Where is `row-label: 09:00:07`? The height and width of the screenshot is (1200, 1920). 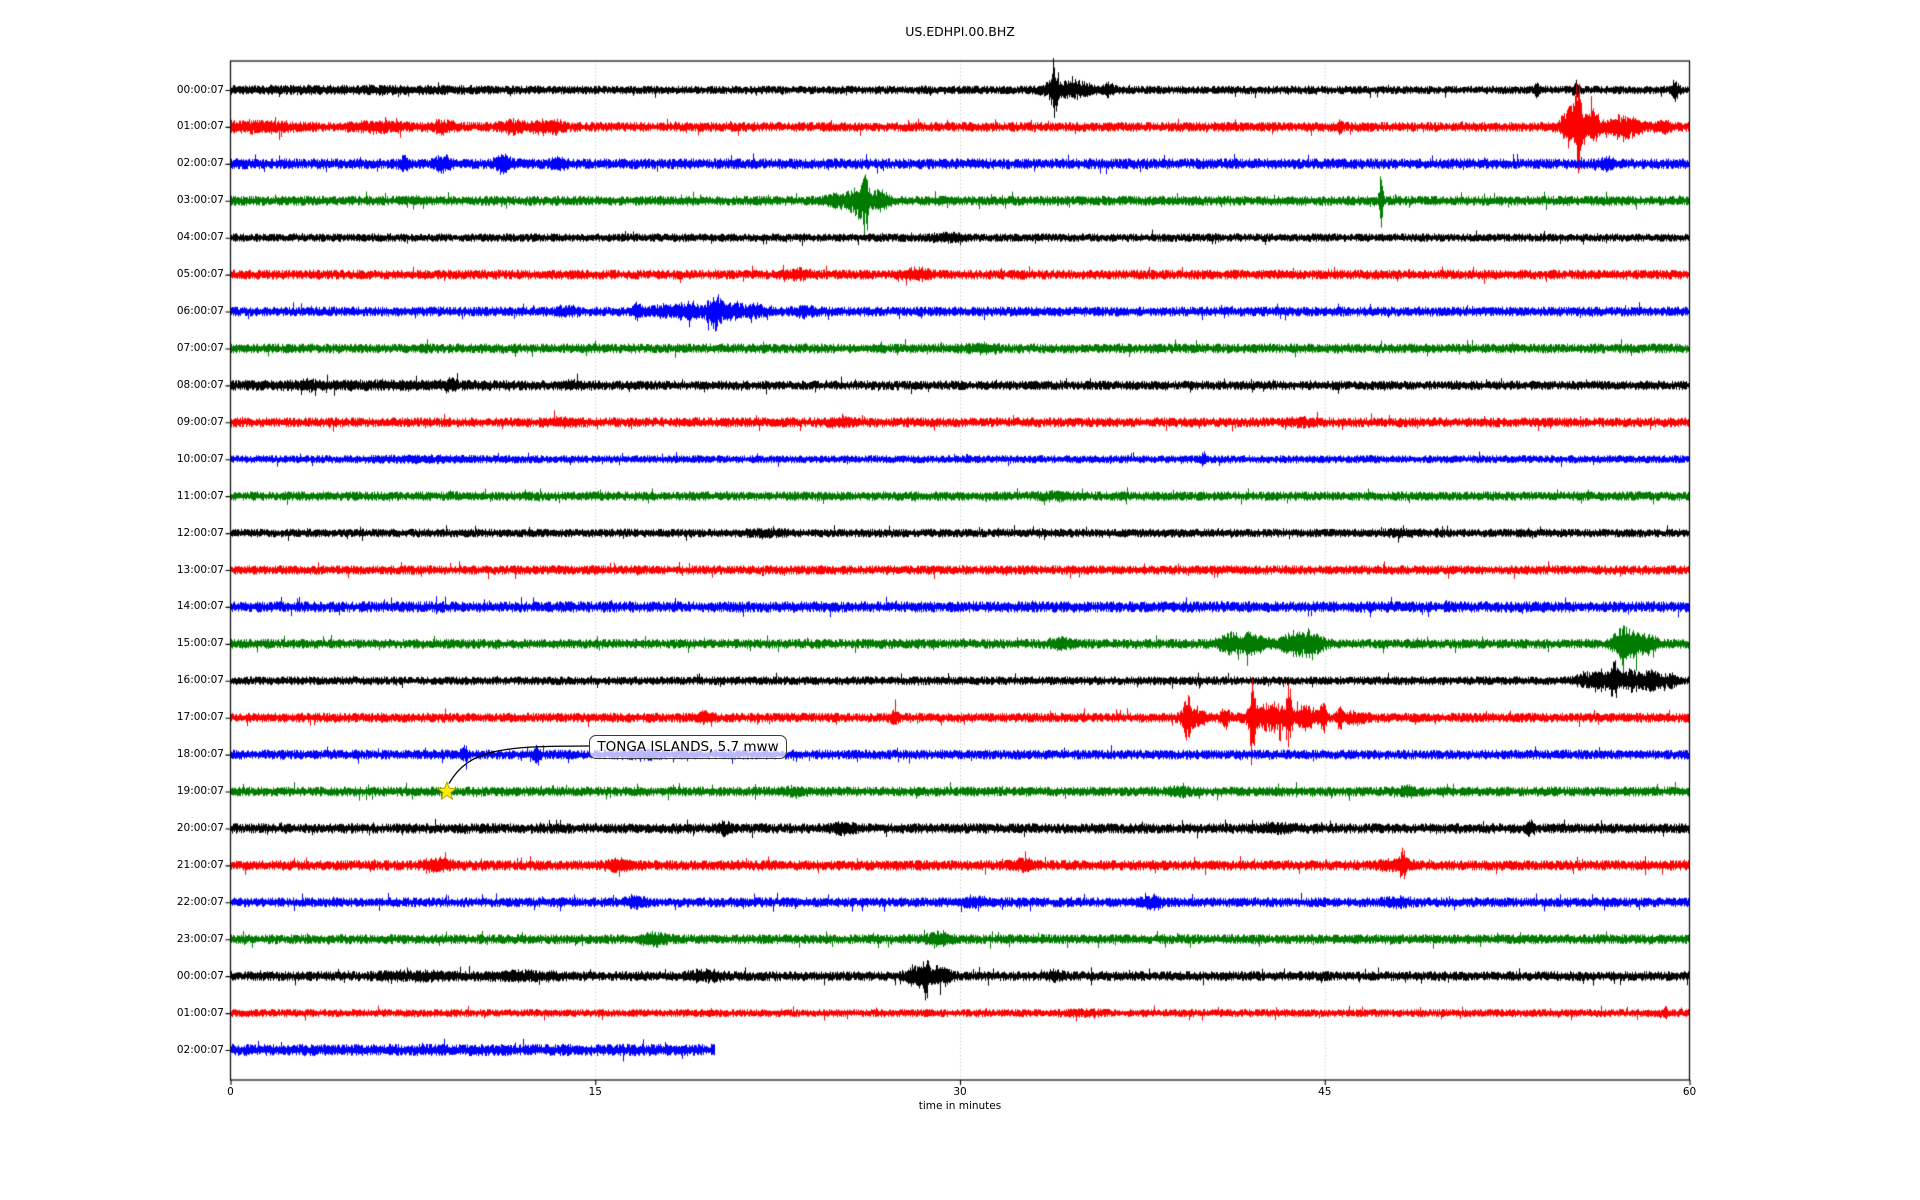 row-label: 09:00:07 is located at coordinates (200, 421).